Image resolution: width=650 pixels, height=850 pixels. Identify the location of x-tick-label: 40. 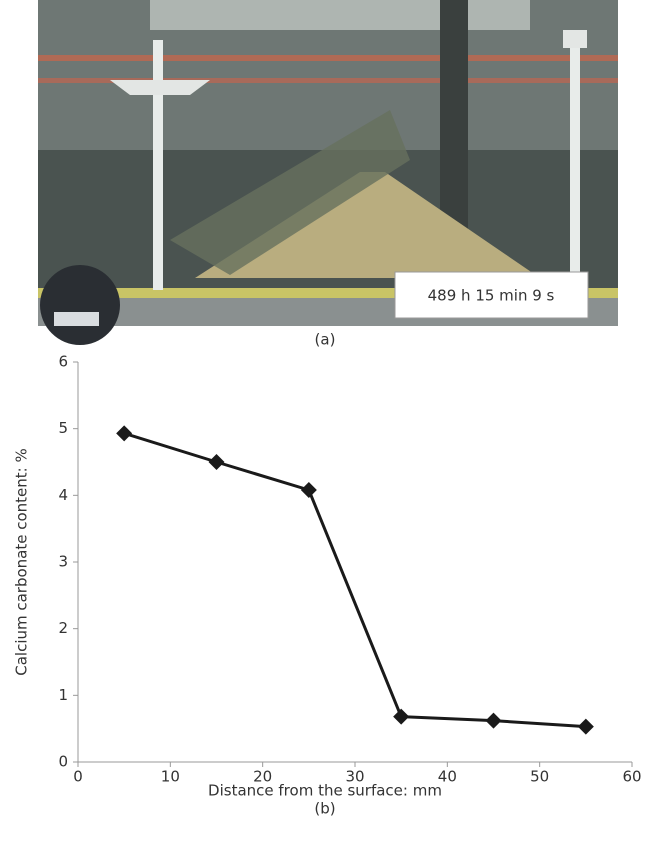
(447, 777).